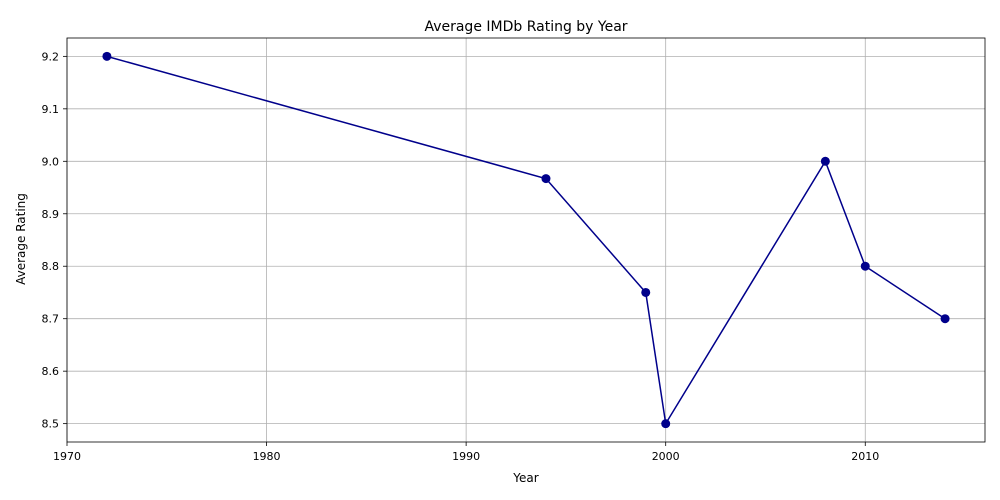 The image size is (1000, 500). Describe the element at coordinates (466, 456) in the screenshot. I see `x-tick-label: 1990` at that location.